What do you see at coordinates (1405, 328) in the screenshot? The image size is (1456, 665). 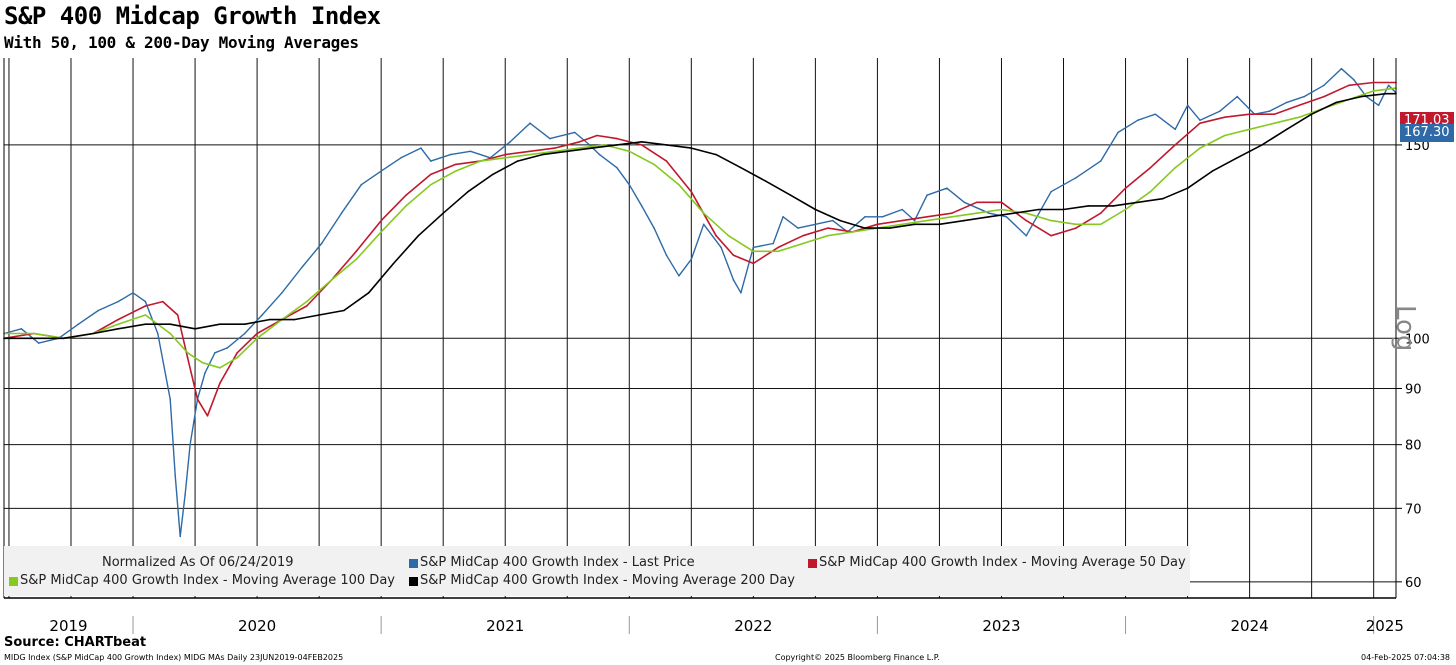 I see `log-scale-label: Log` at bounding box center [1405, 328].